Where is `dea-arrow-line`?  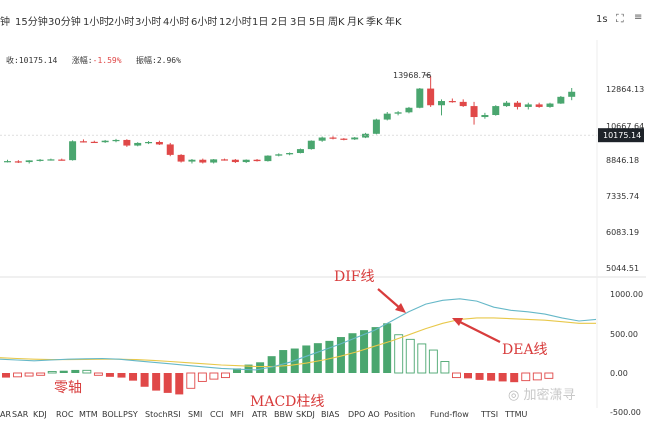
dea-arrow-line is located at coordinates (479, 331).